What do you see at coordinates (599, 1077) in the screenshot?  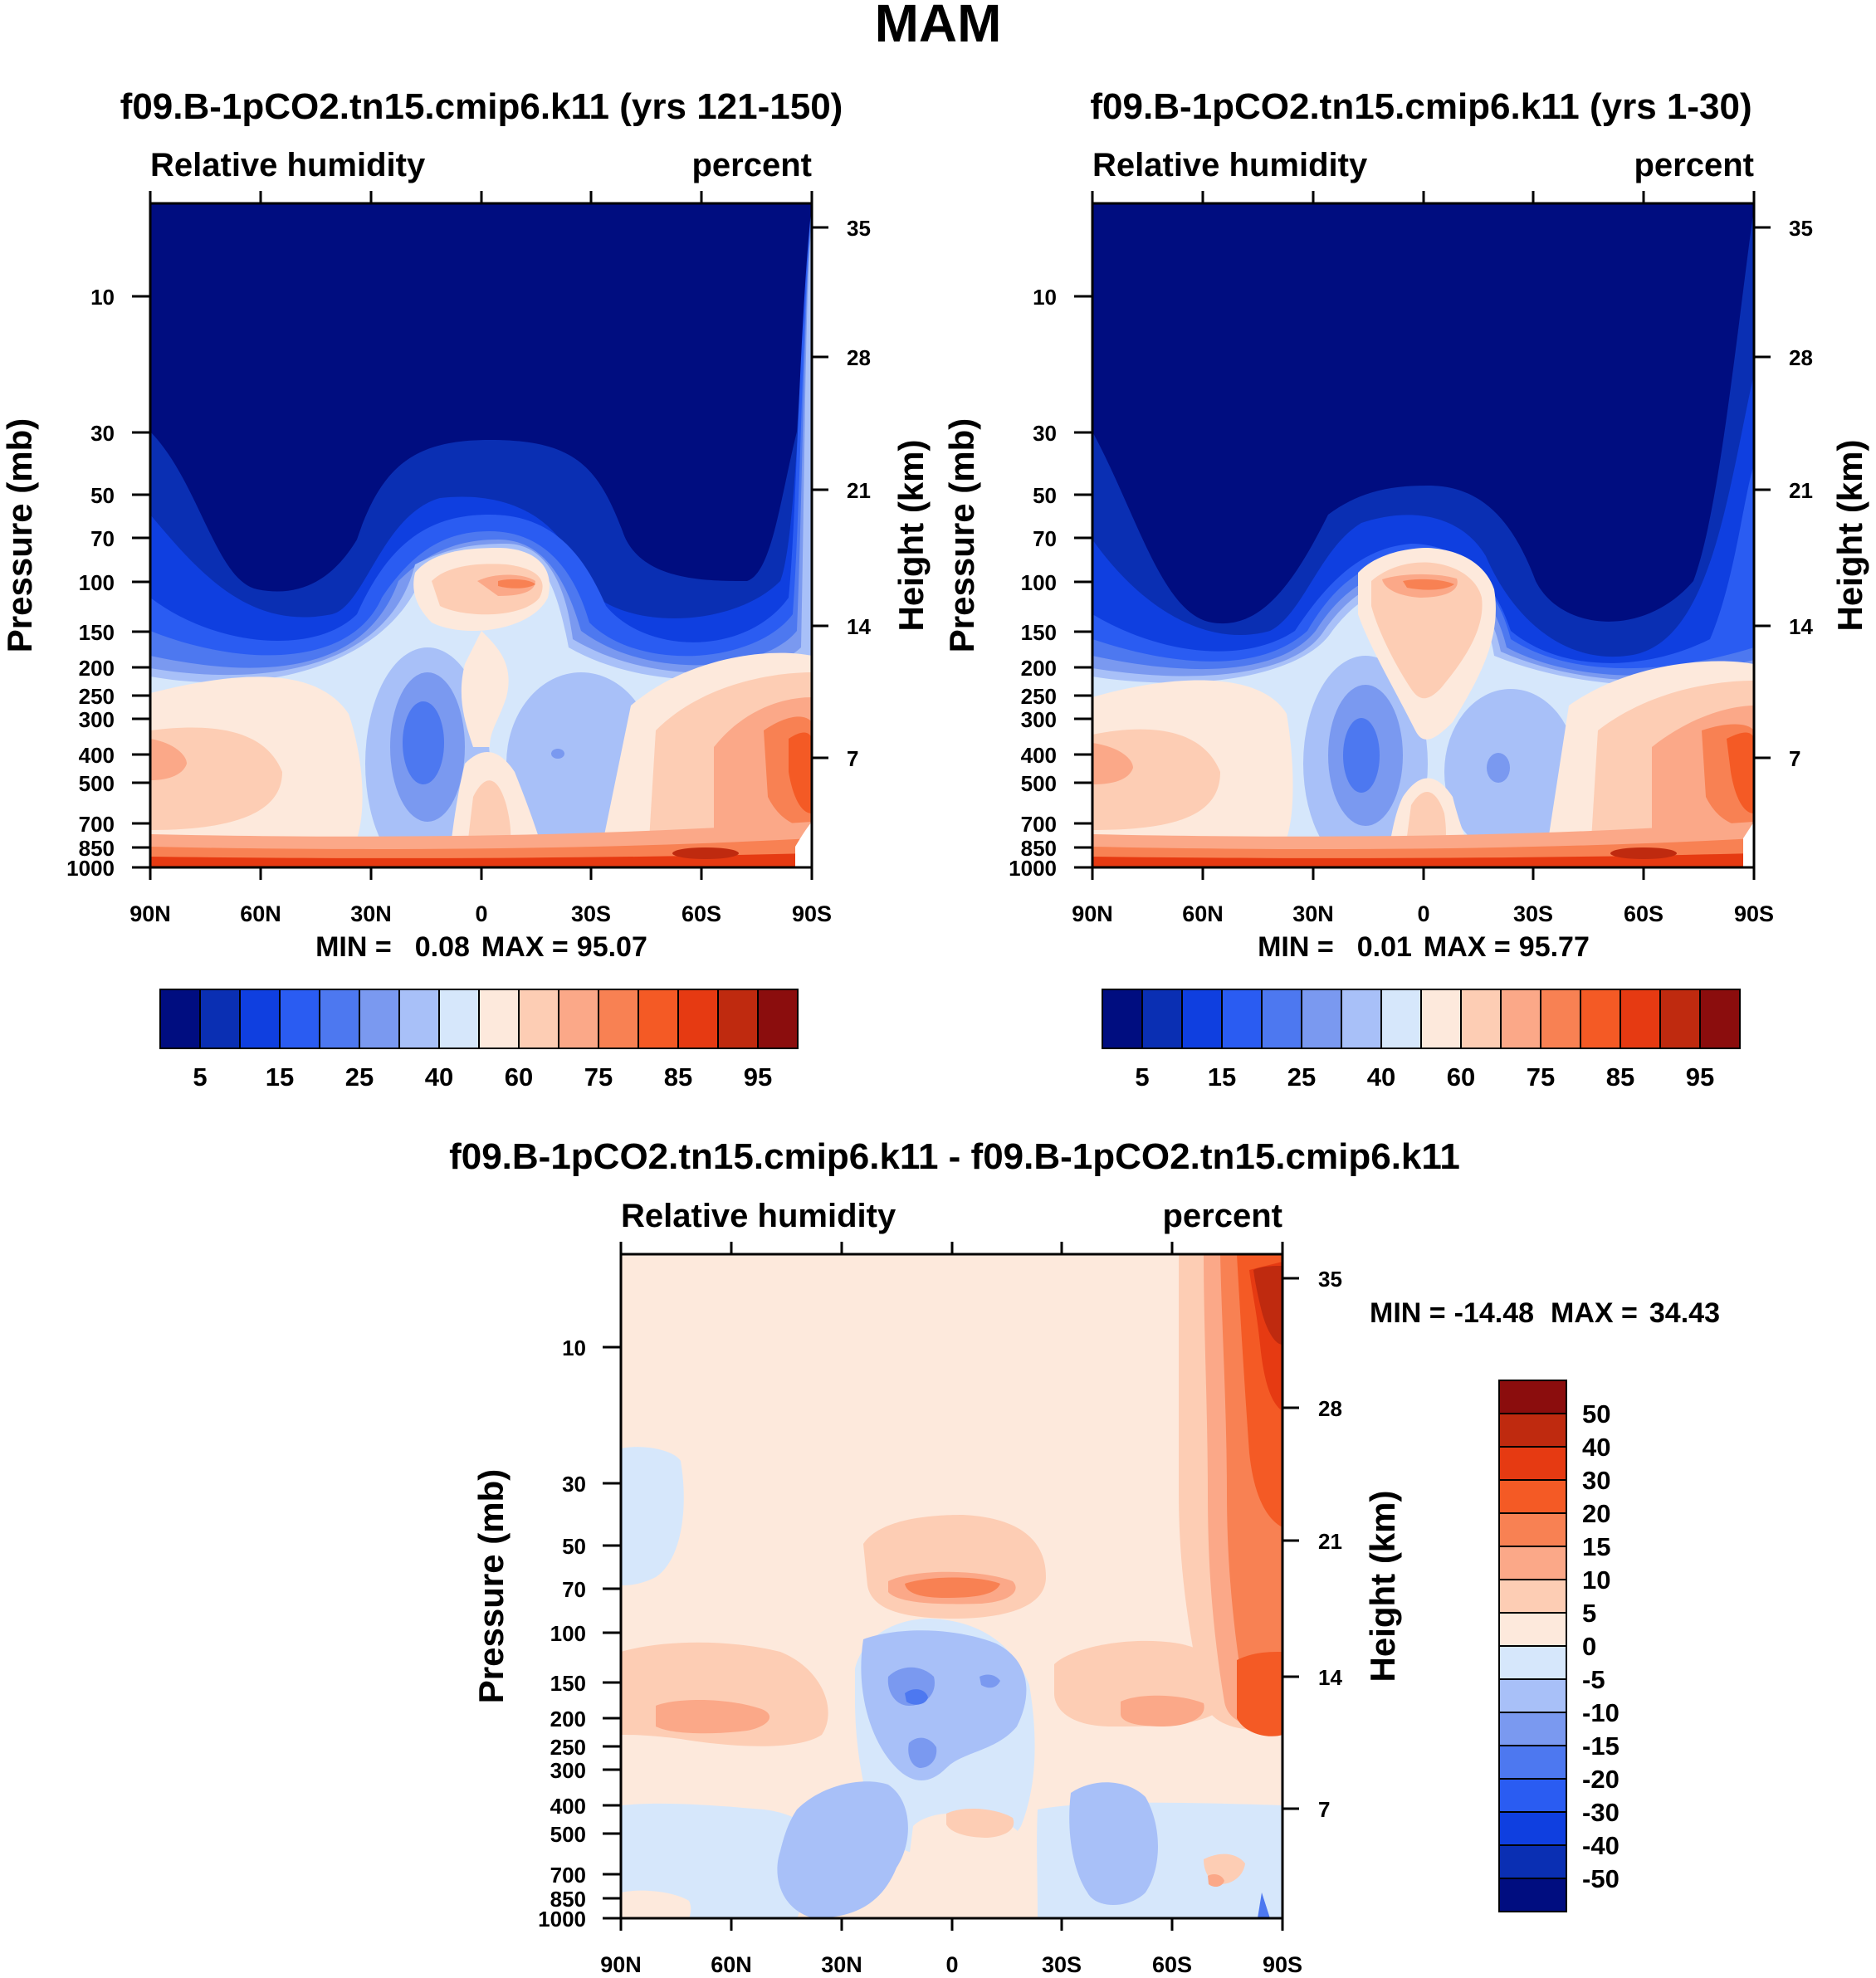 I see `panel-left-colorbar-label: 75` at bounding box center [599, 1077].